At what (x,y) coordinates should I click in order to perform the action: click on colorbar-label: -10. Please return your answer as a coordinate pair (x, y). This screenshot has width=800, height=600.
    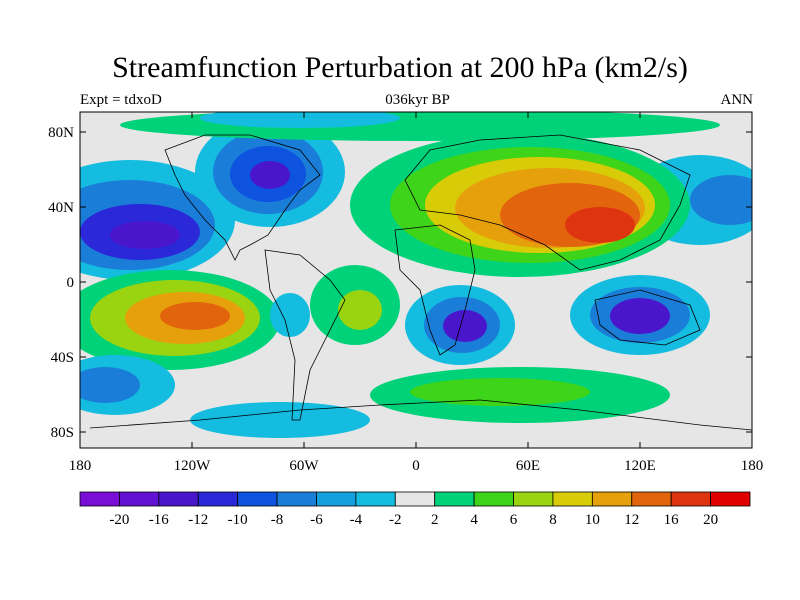
    Looking at the image, I should click on (238, 520).